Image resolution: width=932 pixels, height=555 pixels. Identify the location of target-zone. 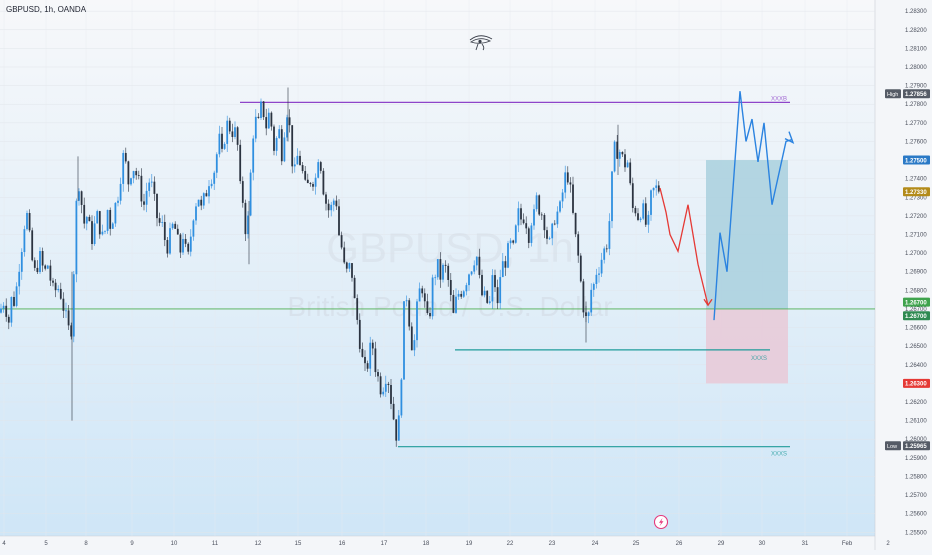
(747, 234).